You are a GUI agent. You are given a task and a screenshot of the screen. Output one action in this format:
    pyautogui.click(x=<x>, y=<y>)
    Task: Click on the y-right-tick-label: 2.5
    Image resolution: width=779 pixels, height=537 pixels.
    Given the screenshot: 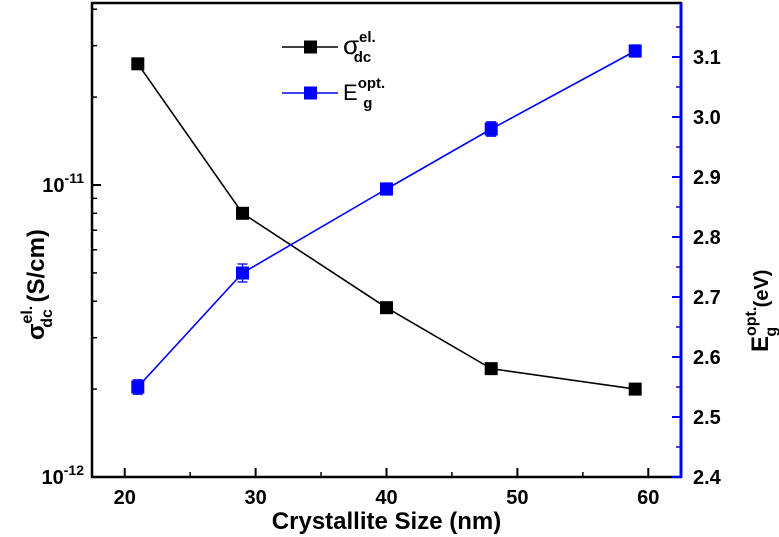 What is the action you would take?
    pyautogui.click(x=707, y=418)
    